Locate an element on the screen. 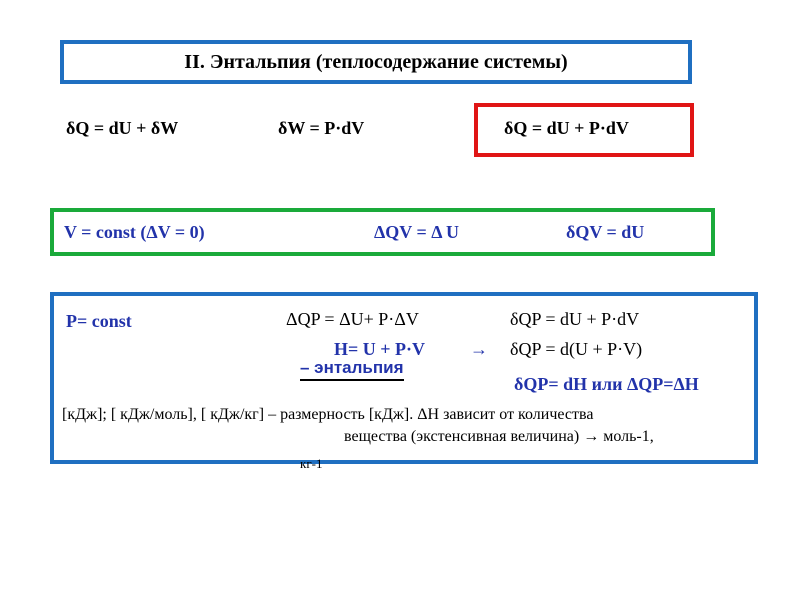 This screenshot has width=800, height=600. isobaric-condition: P= const is located at coordinates (99, 321).